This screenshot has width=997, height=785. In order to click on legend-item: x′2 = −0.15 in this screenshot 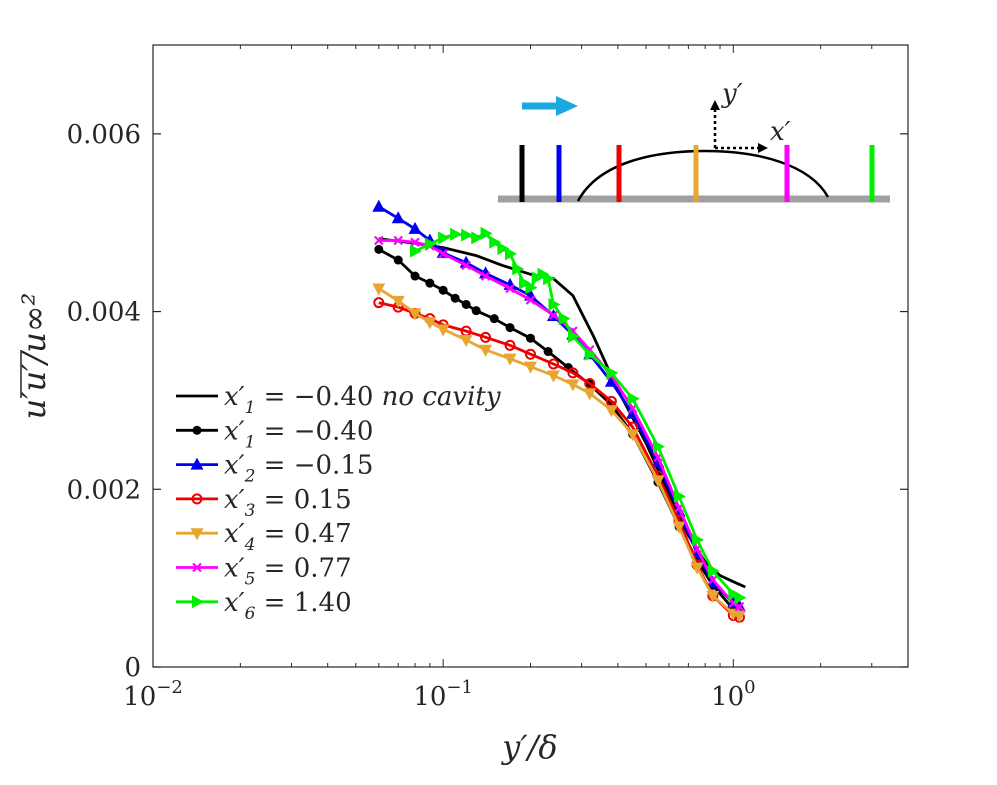, I will do `click(274, 469)`.